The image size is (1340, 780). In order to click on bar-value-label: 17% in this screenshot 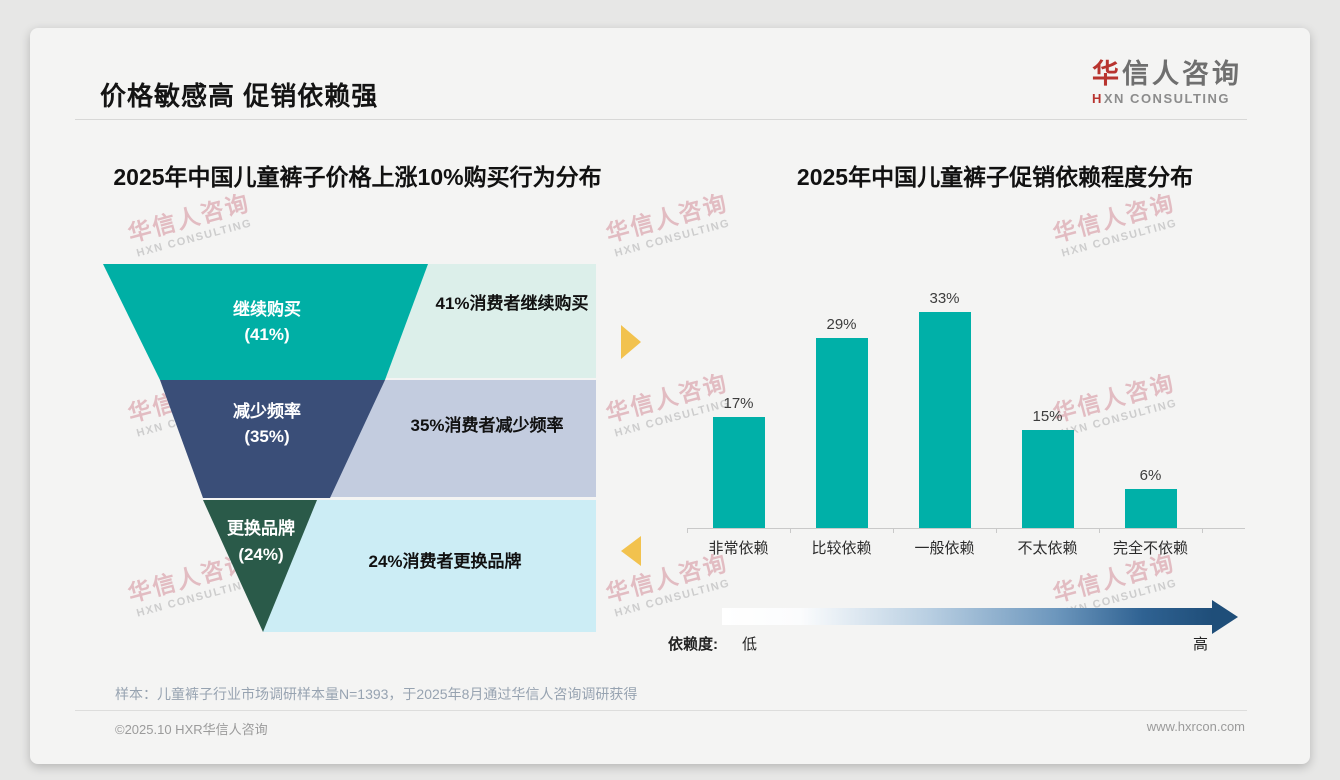, I will do `click(738, 403)`.